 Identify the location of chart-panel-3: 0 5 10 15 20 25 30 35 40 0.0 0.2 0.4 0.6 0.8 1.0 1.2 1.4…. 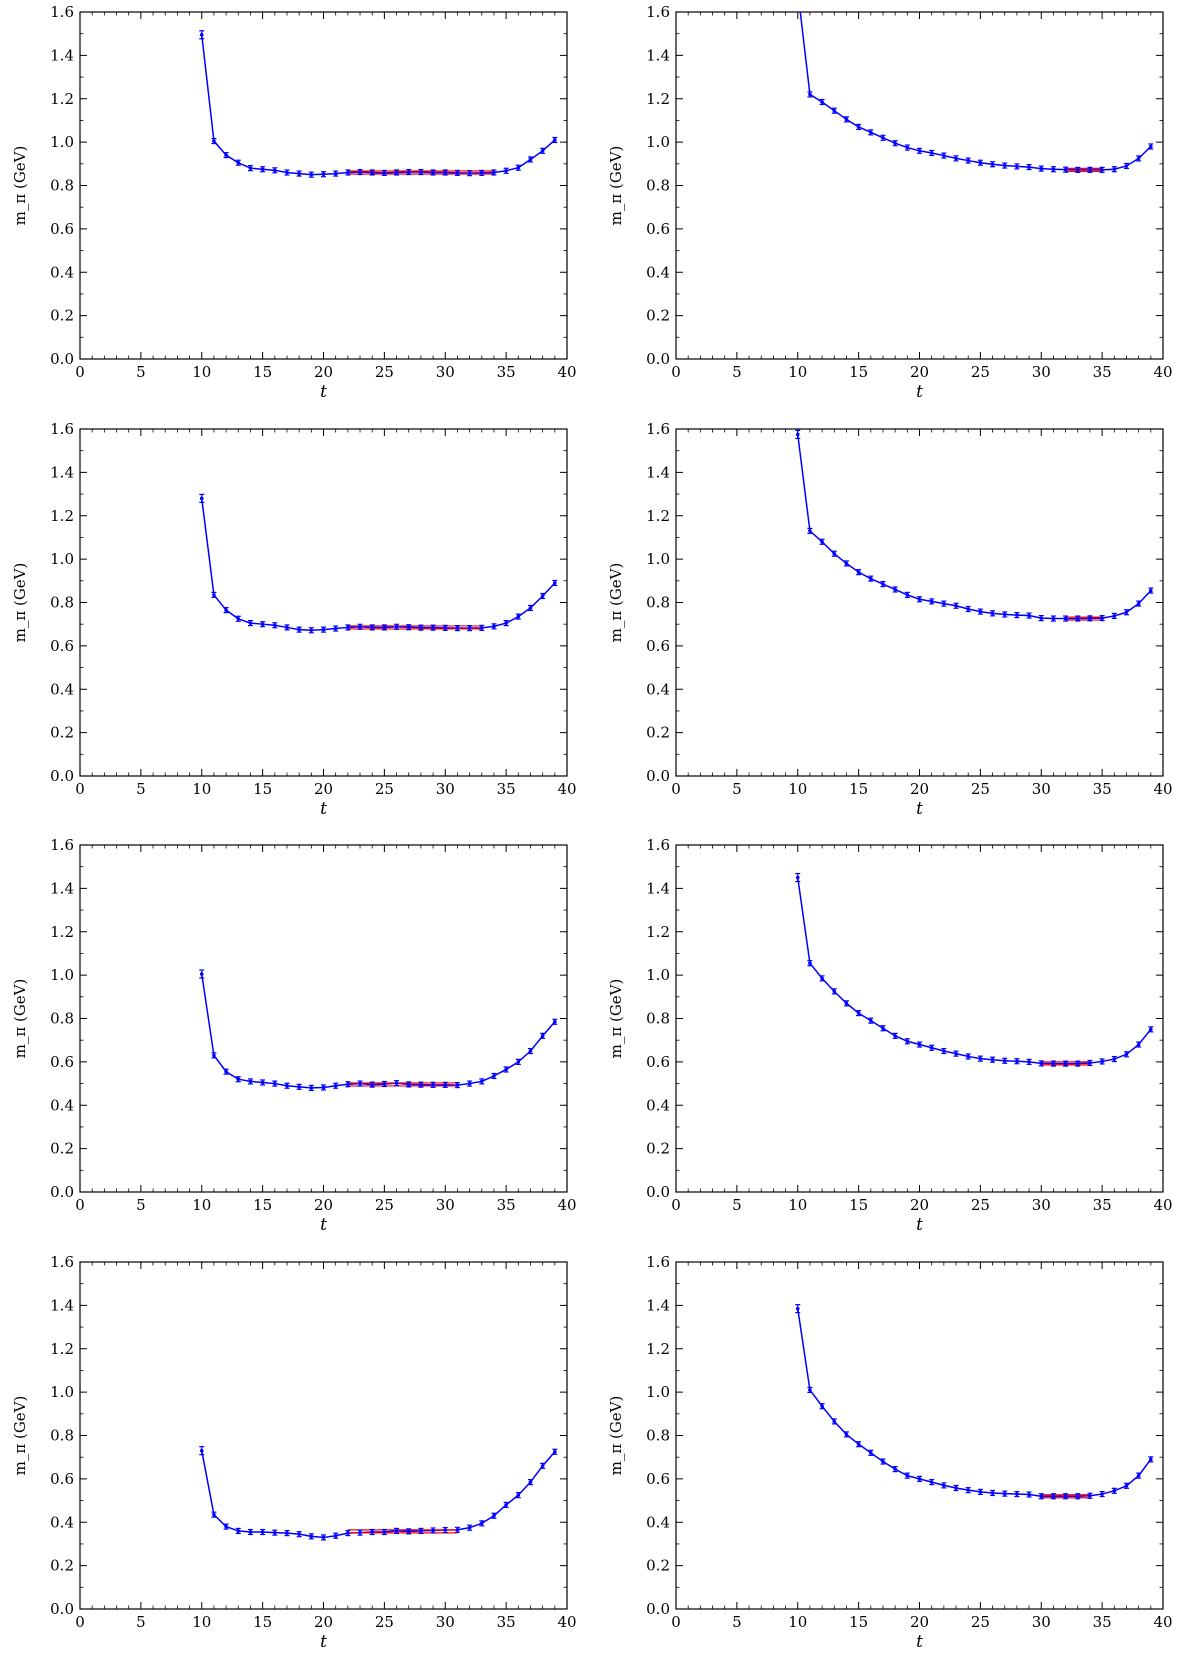
(294, 619).